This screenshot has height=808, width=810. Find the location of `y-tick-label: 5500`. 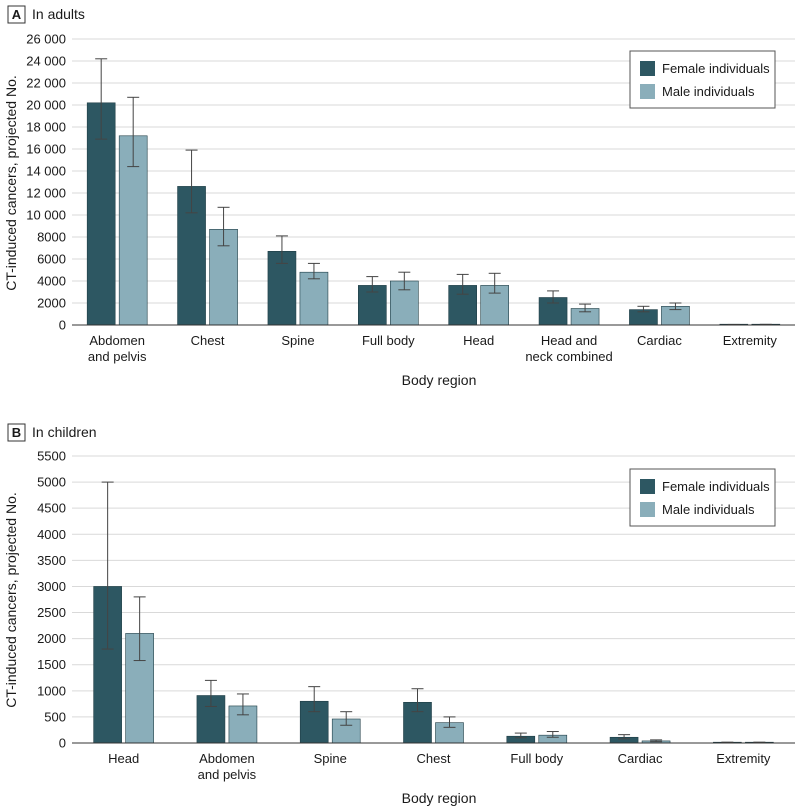

y-tick-label: 5500 is located at coordinates (51, 456).